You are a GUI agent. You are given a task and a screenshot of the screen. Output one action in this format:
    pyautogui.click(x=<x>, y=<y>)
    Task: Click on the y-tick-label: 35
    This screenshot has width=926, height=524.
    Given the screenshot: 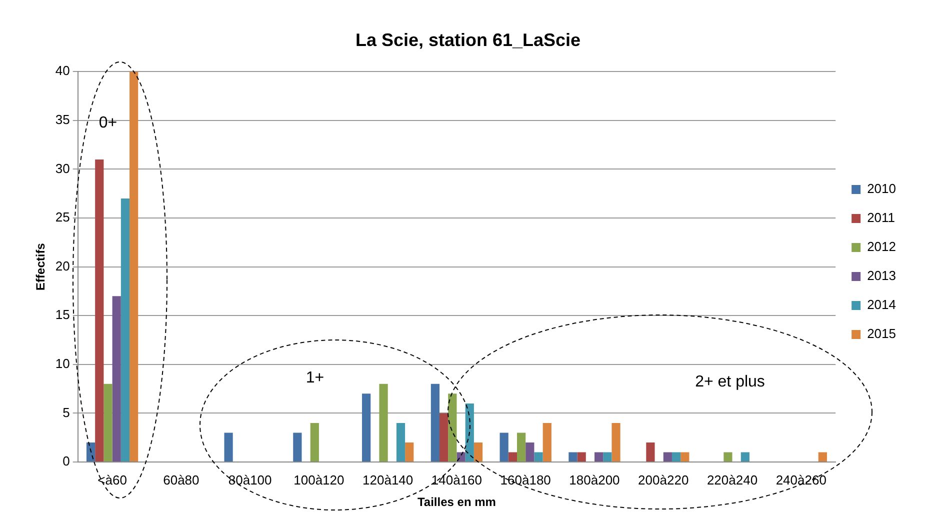 What is the action you would take?
    pyautogui.click(x=62, y=119)
    